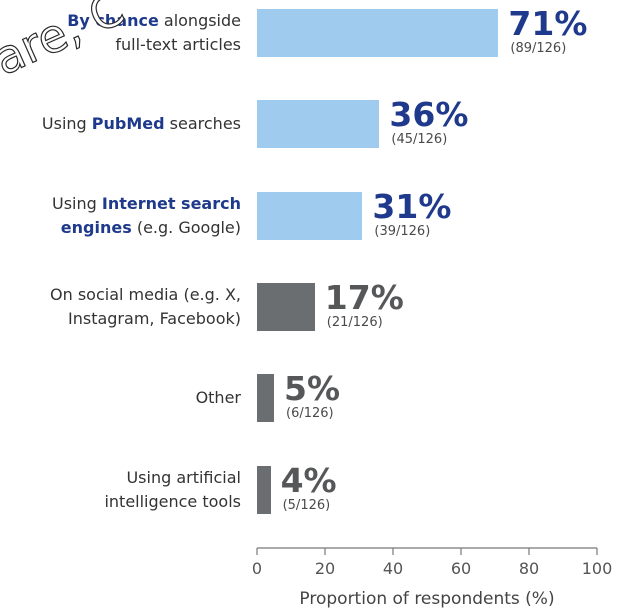  I want to click on category-label-part: PubMed, so click(128, 124).